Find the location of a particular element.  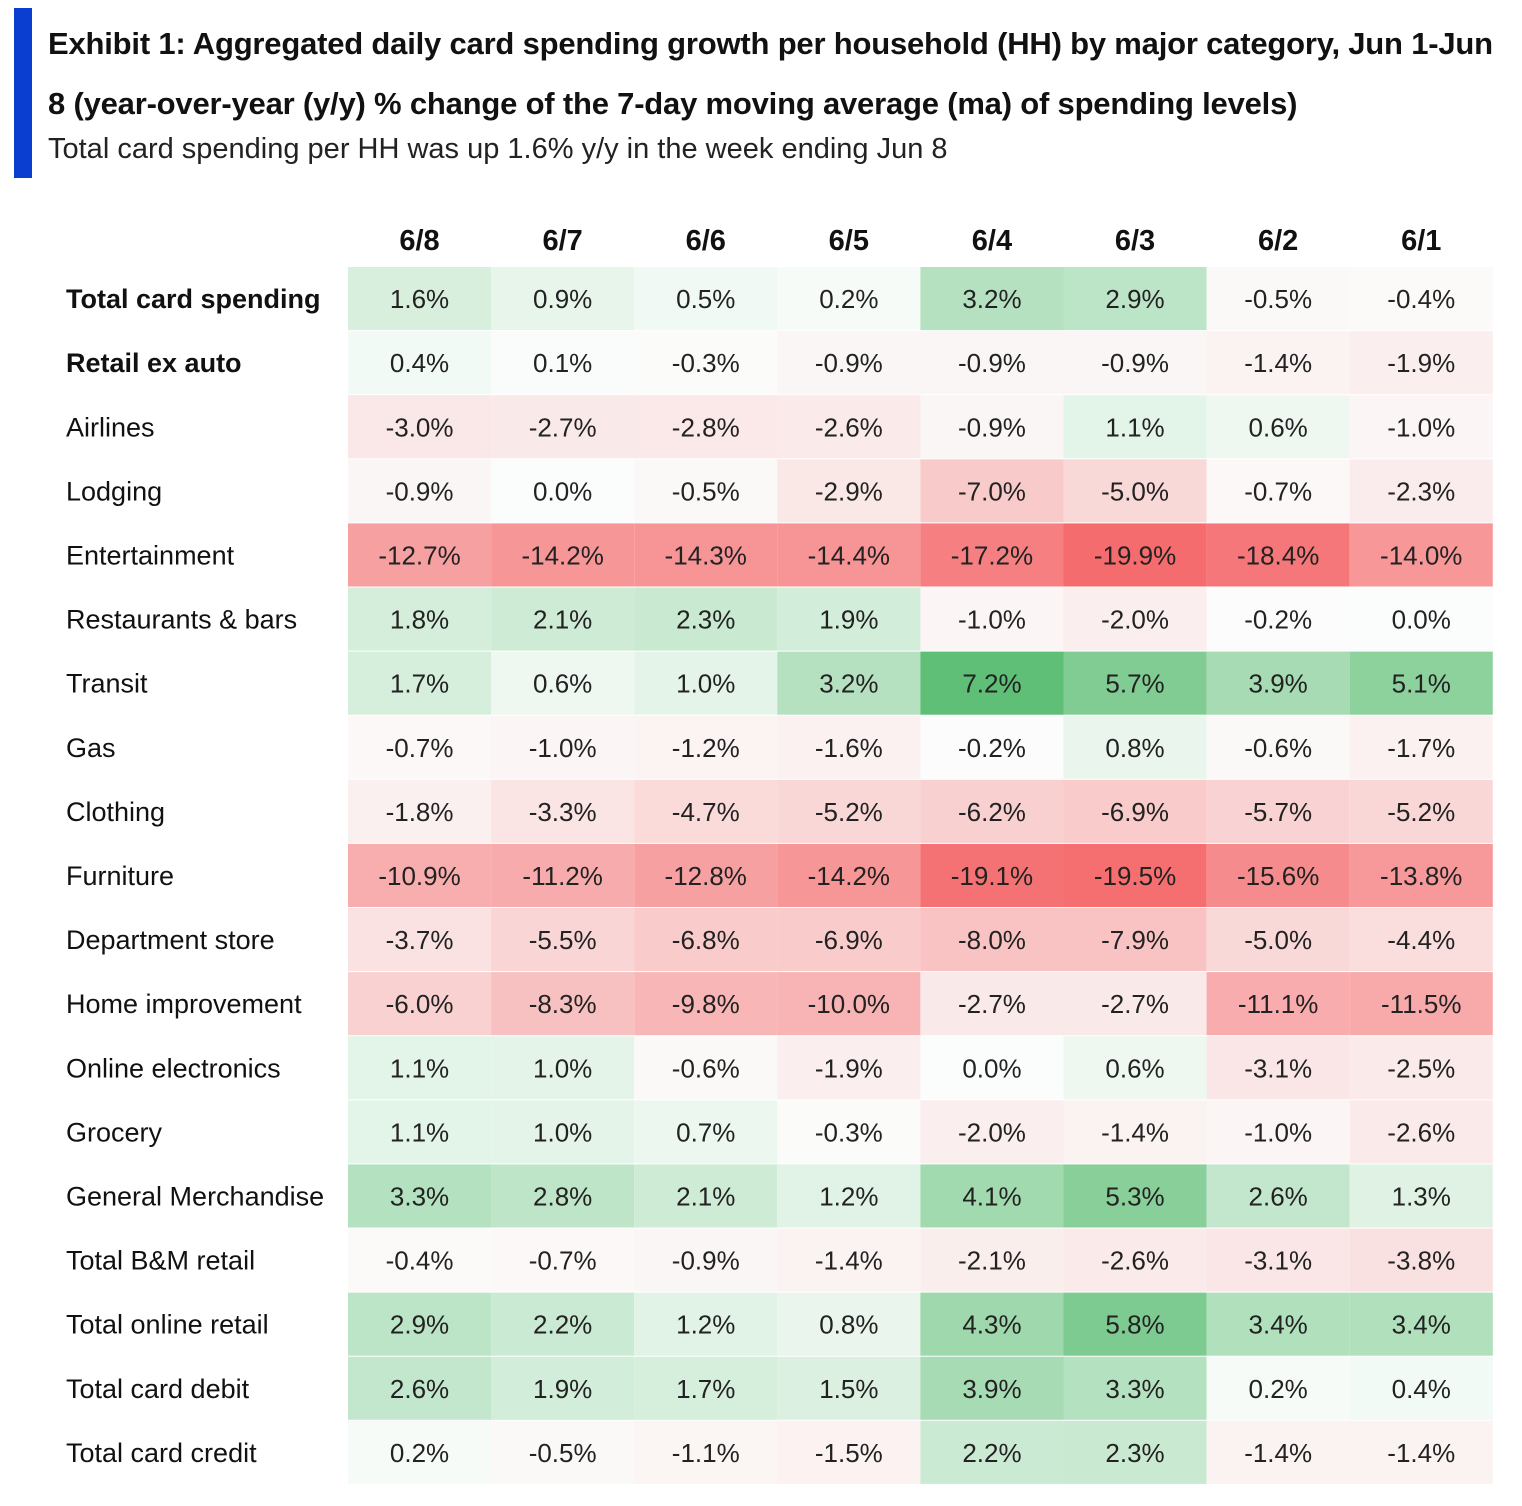

cell-value-label: 2.2% is located at coordinates (562, 1325).